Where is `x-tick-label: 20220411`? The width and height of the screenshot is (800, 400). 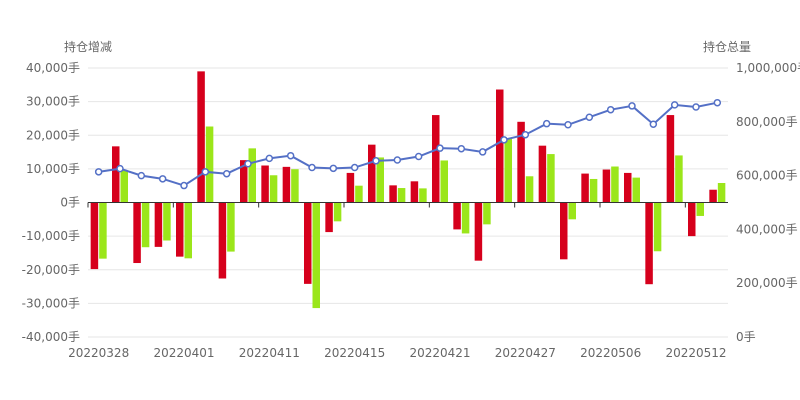
x-tick-label: 20220411 is located at coordinates (269, 353).